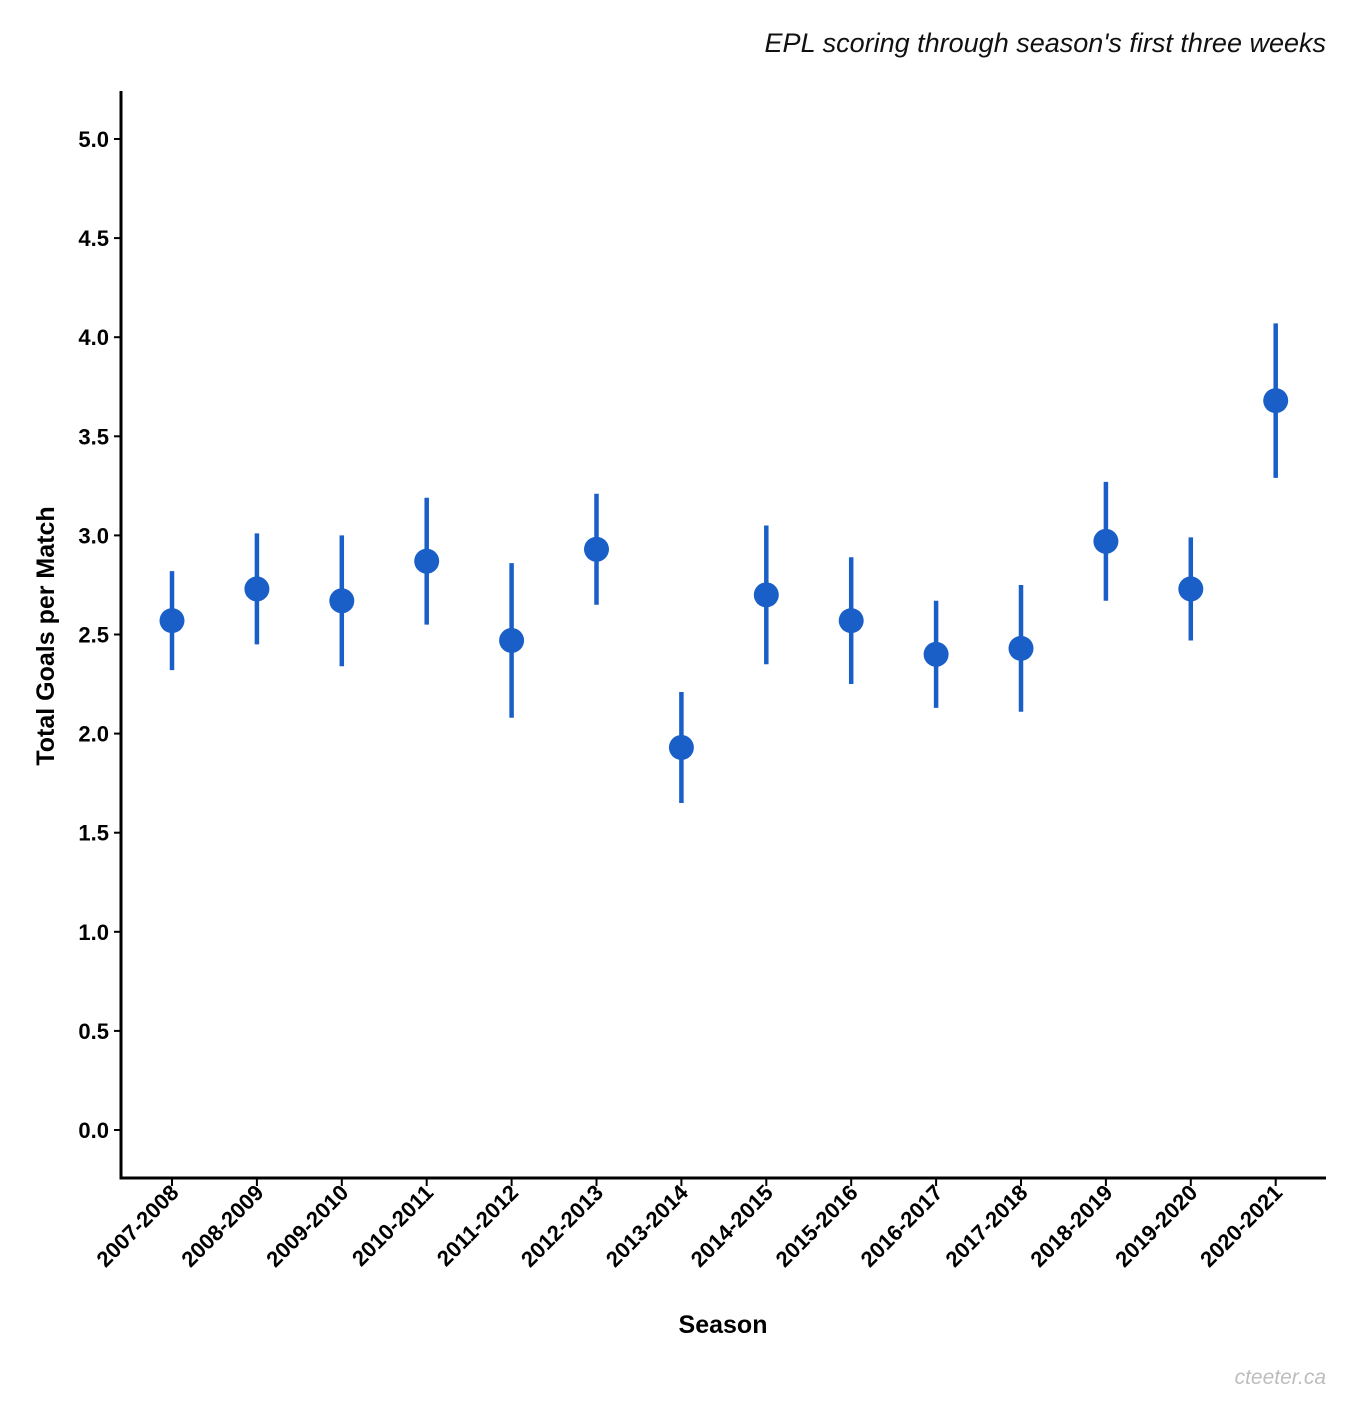  What do you see at coordinates (647, 1225) in the screenshot?
I see `x-tick-label: 2013-2014` at bounding box center [647, 1225].